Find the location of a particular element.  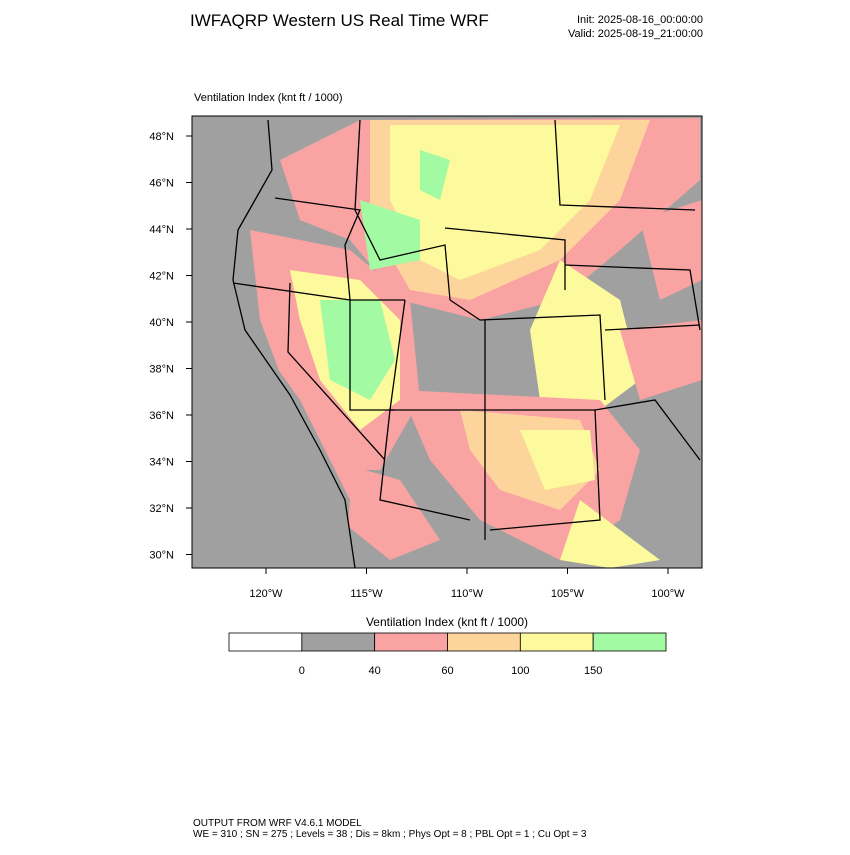

title: IWFAQRP Western US Real Time WRF is located at coordinates (339, 20).